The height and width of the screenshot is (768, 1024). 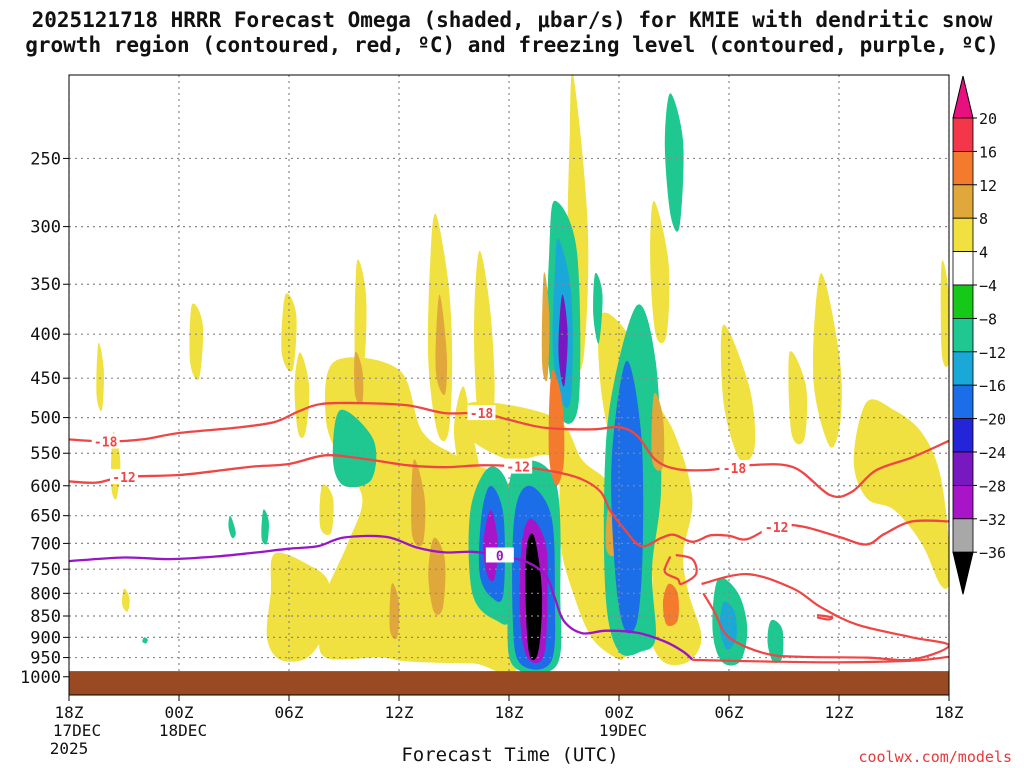 I want to click on x-tick-date: 19DEC, so click(x=623, y=730).